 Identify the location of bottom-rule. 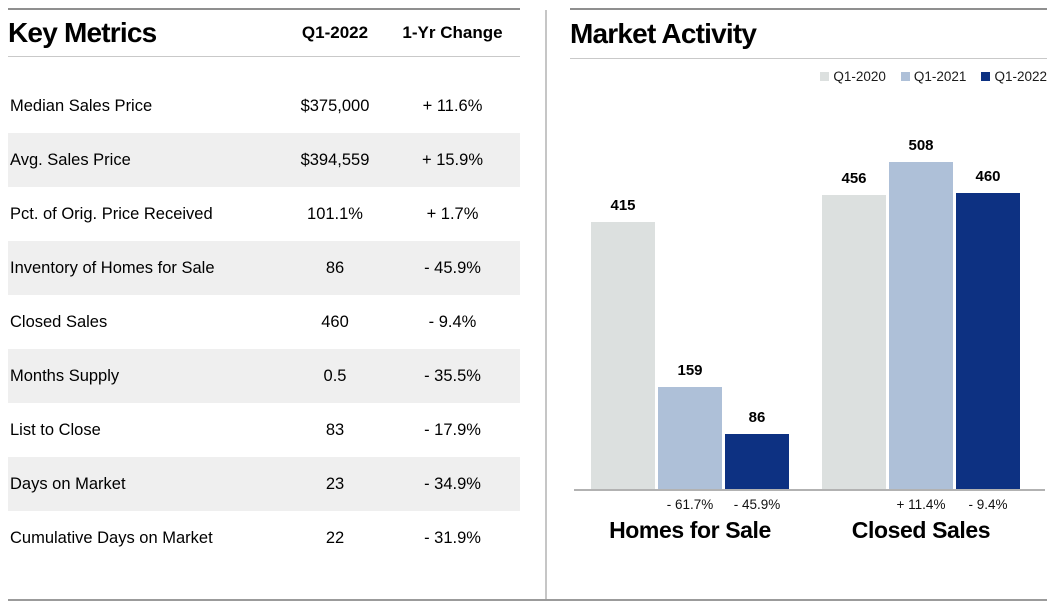
(527, 600).